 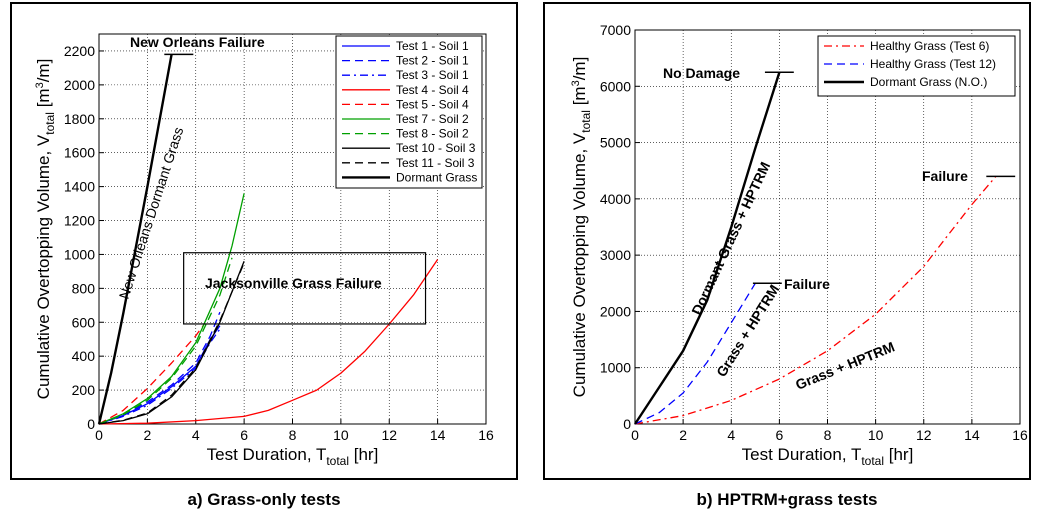 I want to click on y-tick-label: 400, so click(x=84, y=356).